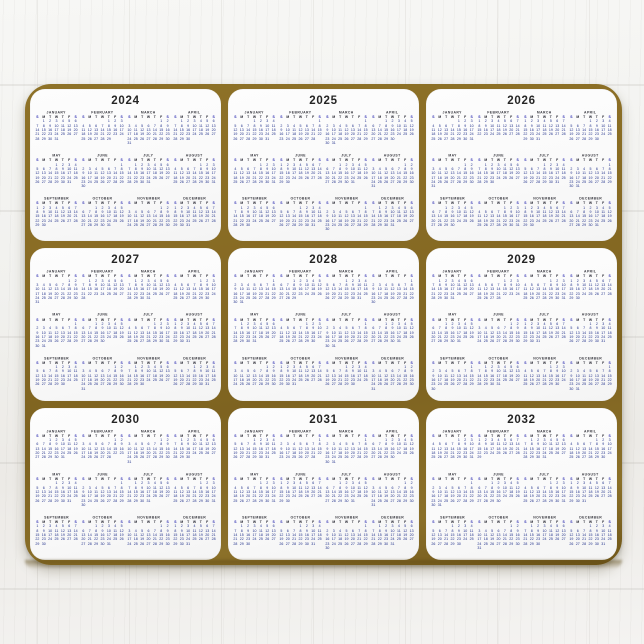 This screenshot has height=644, width=644. I want to click on week-row: 17 18 19 20 21 22 23, so click(148, 539).